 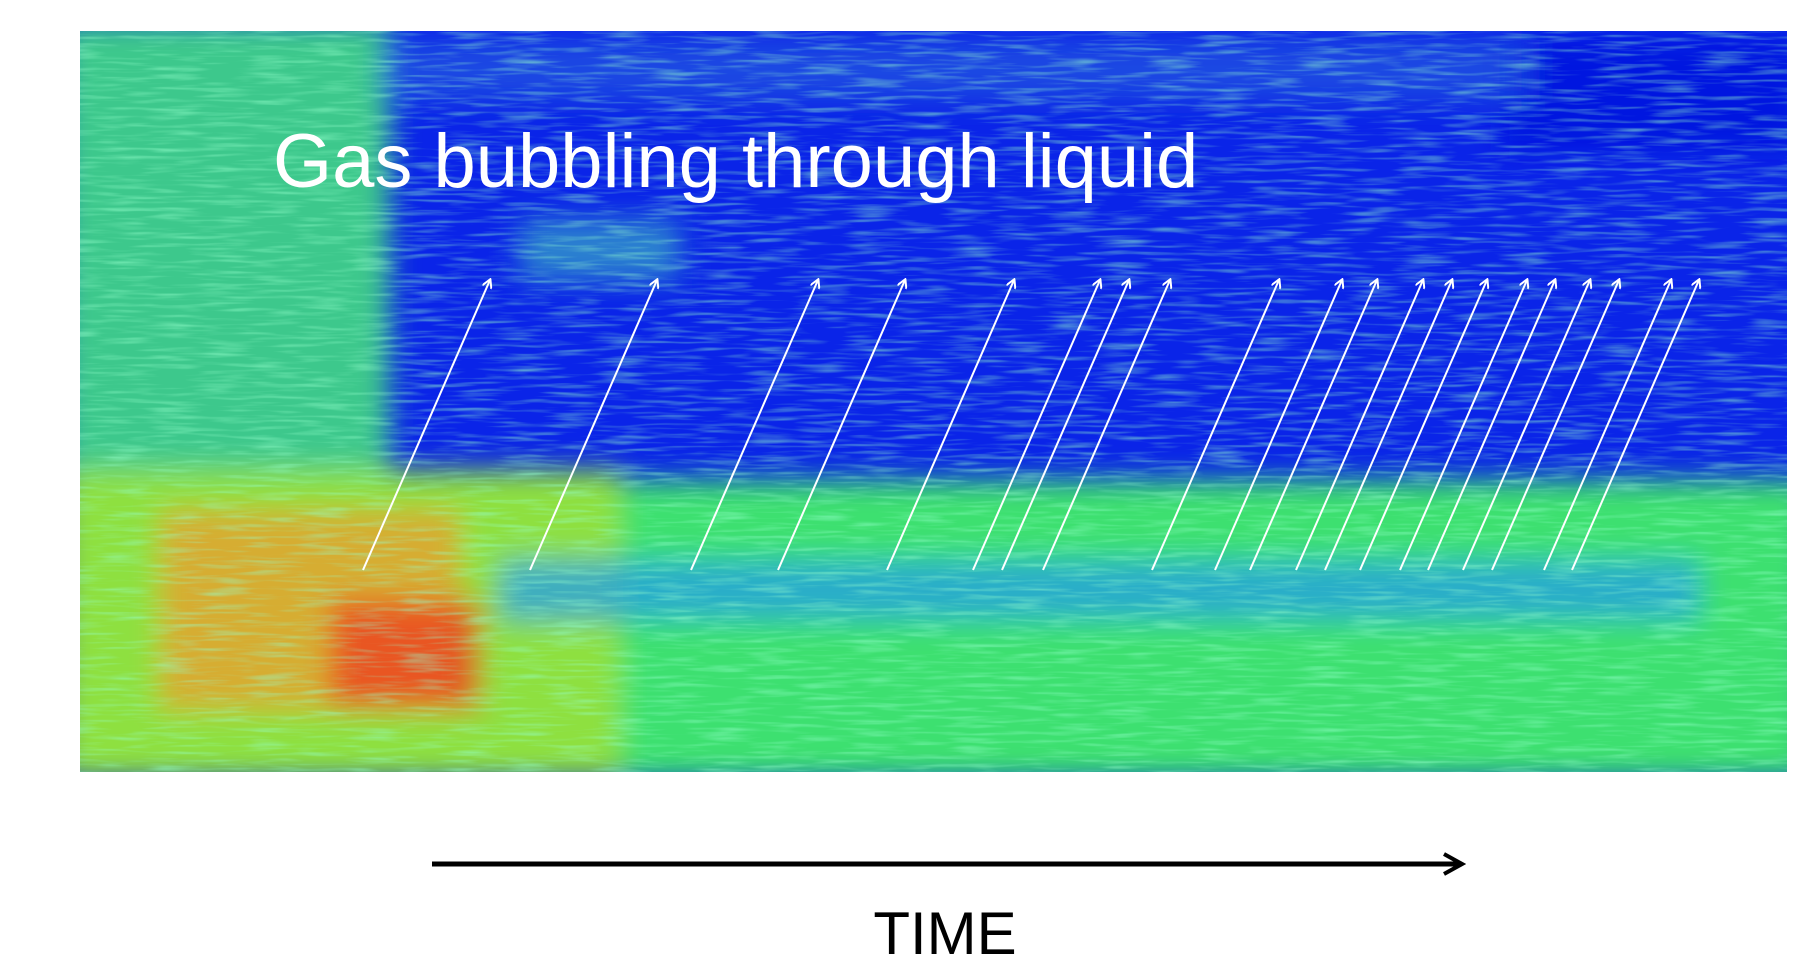 I want to click on caption: Gas bubbling through liquid, so click(x=735, y=161).